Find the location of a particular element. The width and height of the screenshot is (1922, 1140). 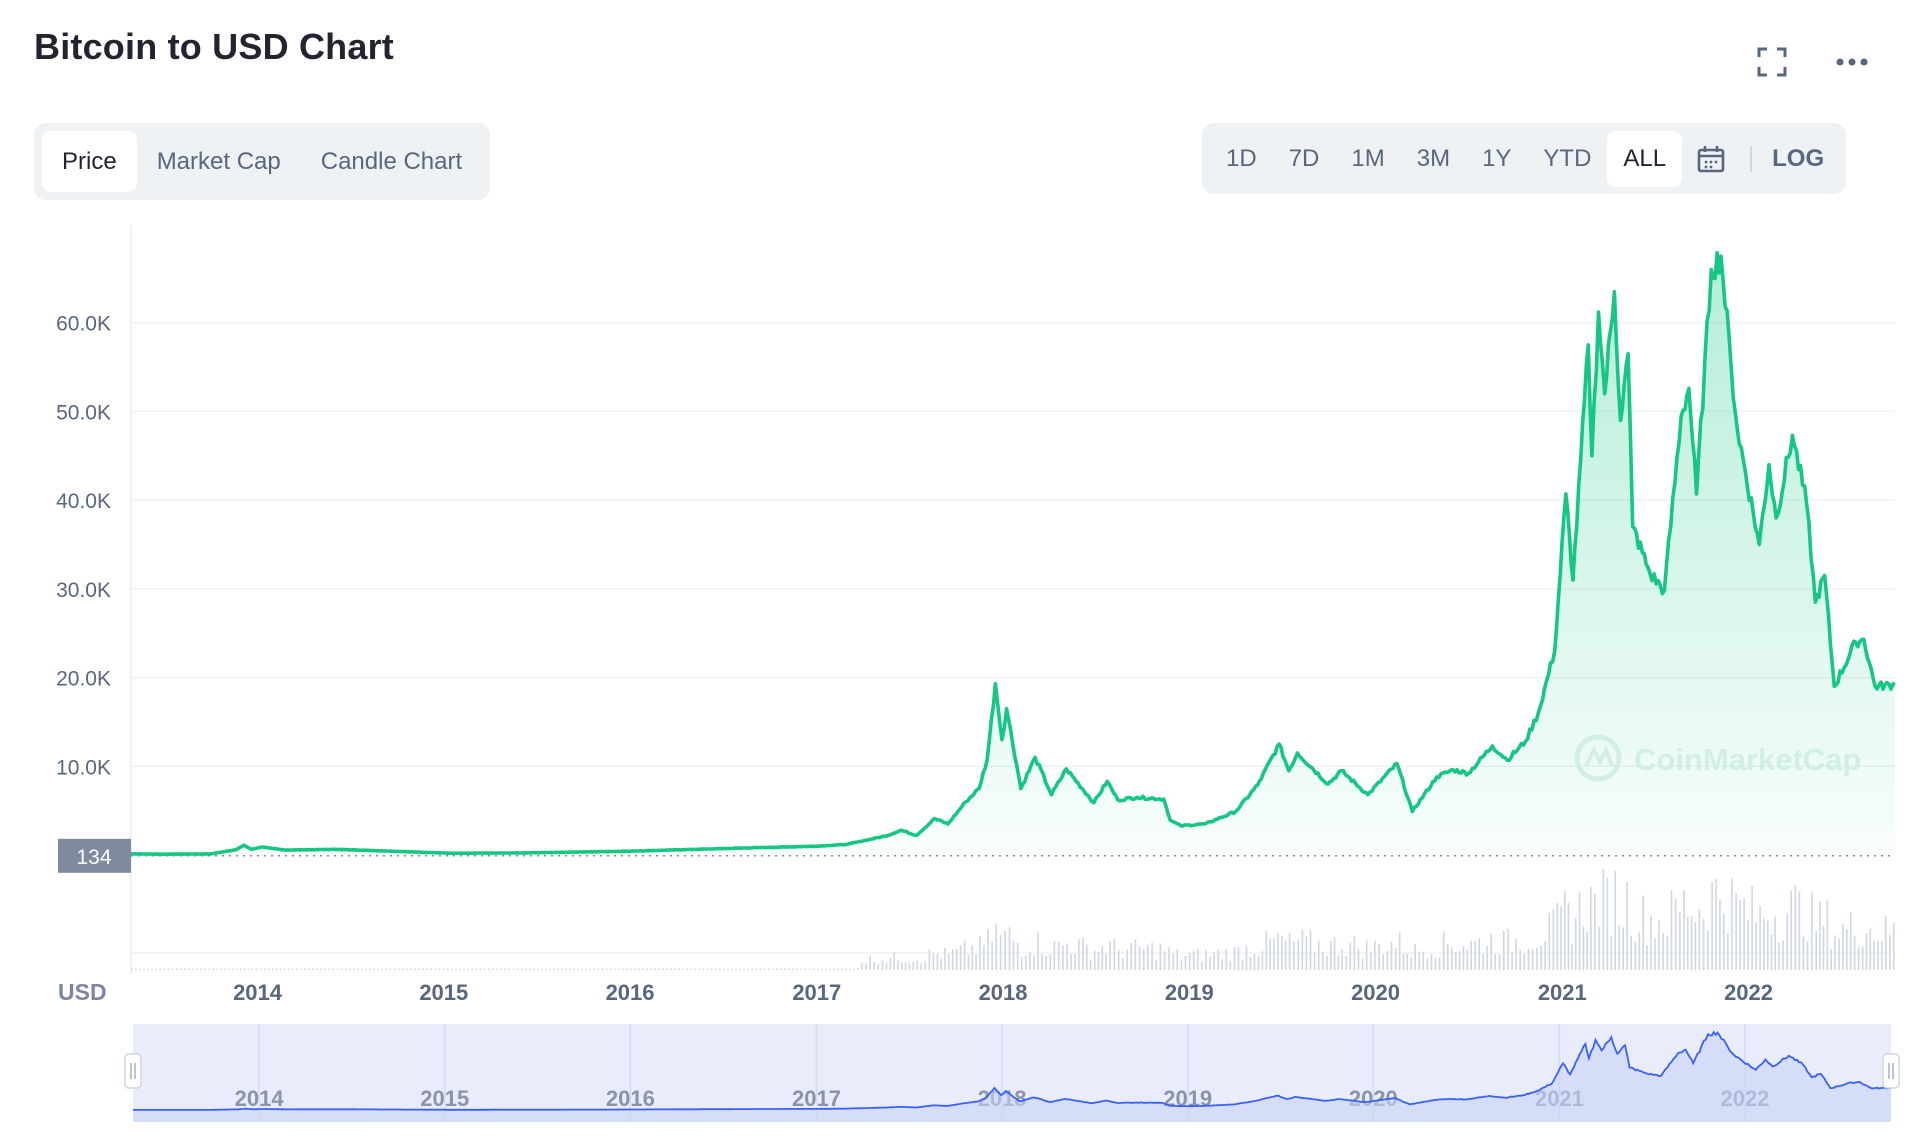

range-all: ALL is located at coordinates (1645, 158).